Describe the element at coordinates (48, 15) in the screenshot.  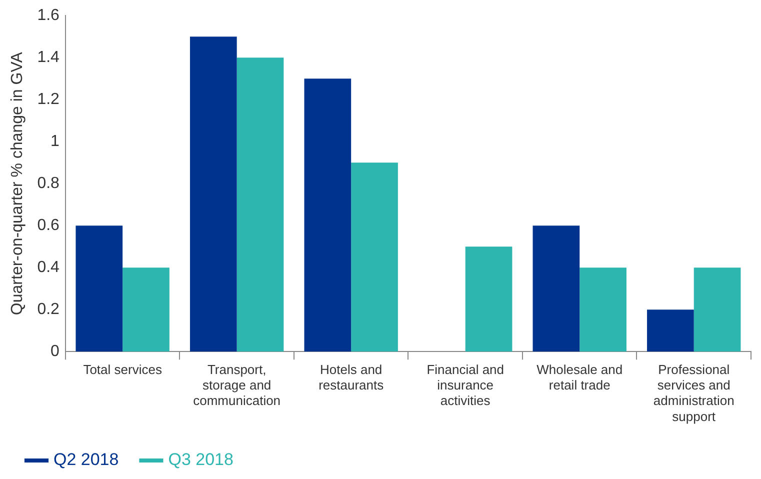
I see `y-tick-label: 1.6` at that location.